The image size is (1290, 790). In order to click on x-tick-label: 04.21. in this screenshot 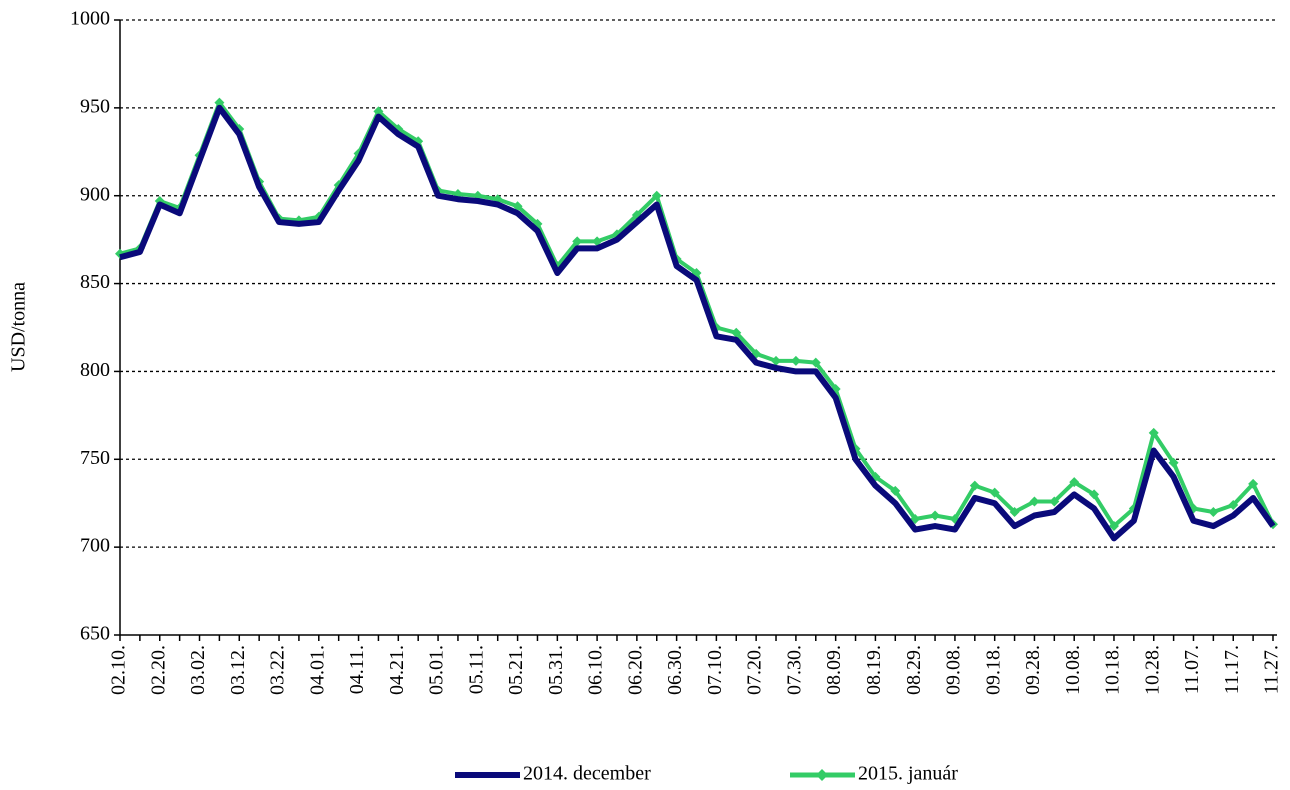, I will do `click(397, 670)`.